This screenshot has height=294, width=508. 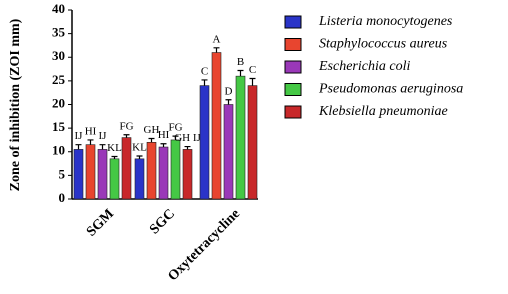 I want to click on y-axis-label: Zone of inhibition (ZOI mm), so click(x=15, y=104).